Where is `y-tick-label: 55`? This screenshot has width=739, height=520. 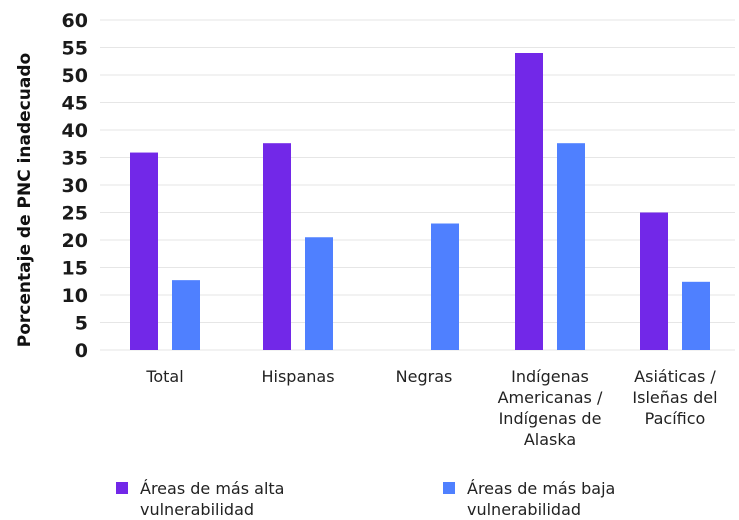 y-tick-label: 55 is located at coordinates (75, 49).